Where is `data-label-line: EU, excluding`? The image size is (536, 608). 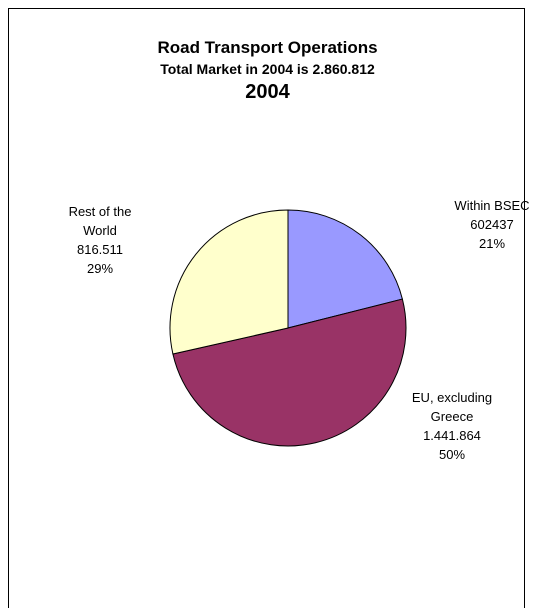 data-label-line: EU, excluding is located at coordinates (452, 397).